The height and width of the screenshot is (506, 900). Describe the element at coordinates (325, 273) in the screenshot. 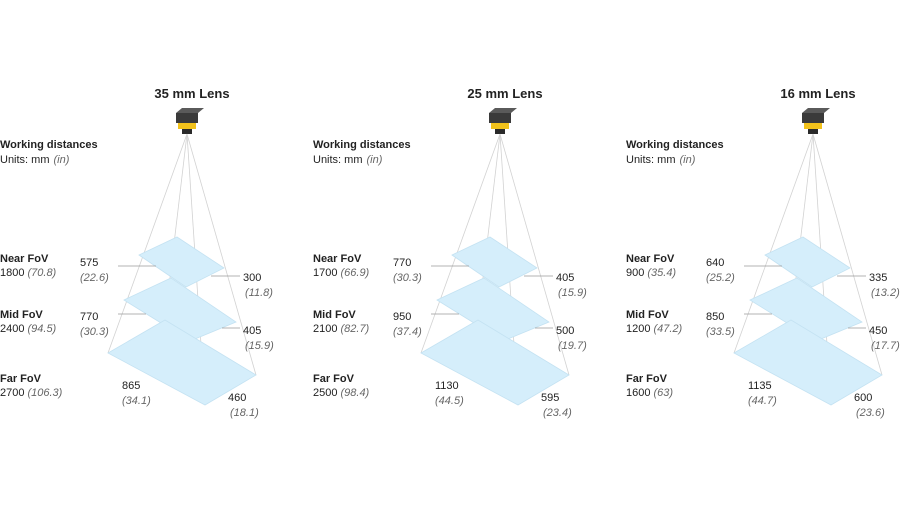

I see `distance-mm: 1700` at that location.